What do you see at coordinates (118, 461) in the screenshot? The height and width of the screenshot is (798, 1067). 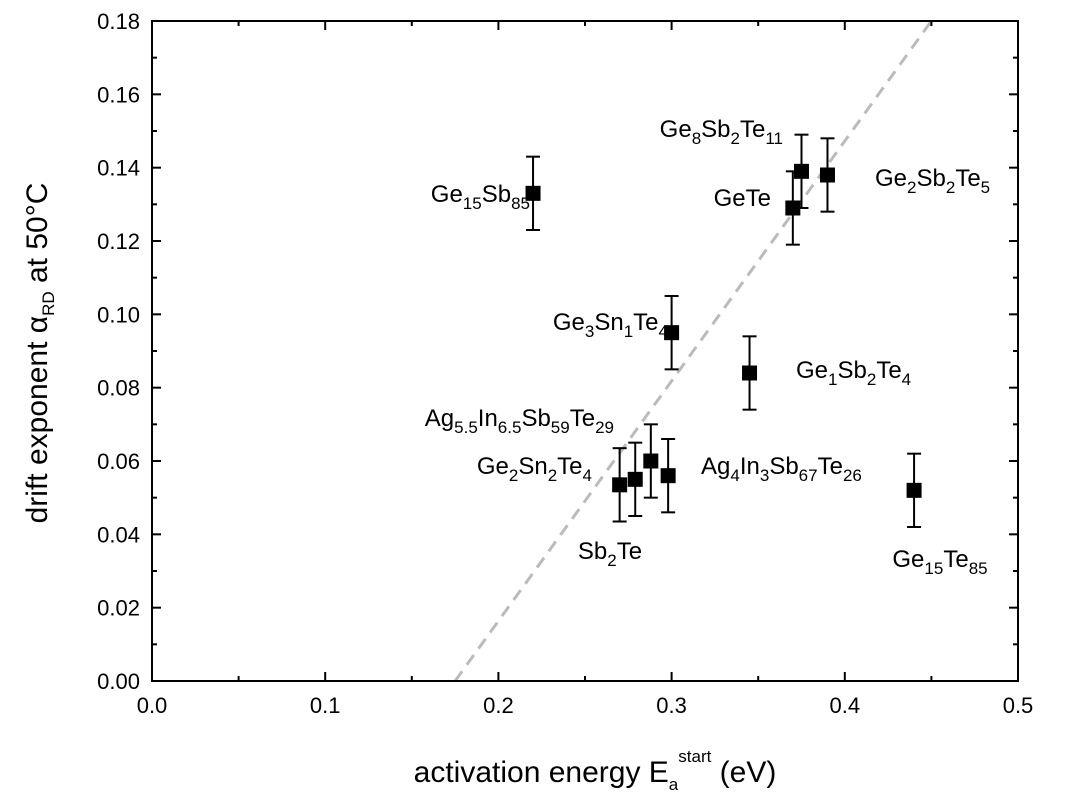 I see `y-tick-label: 0.06` at bounding box center [118, 461].